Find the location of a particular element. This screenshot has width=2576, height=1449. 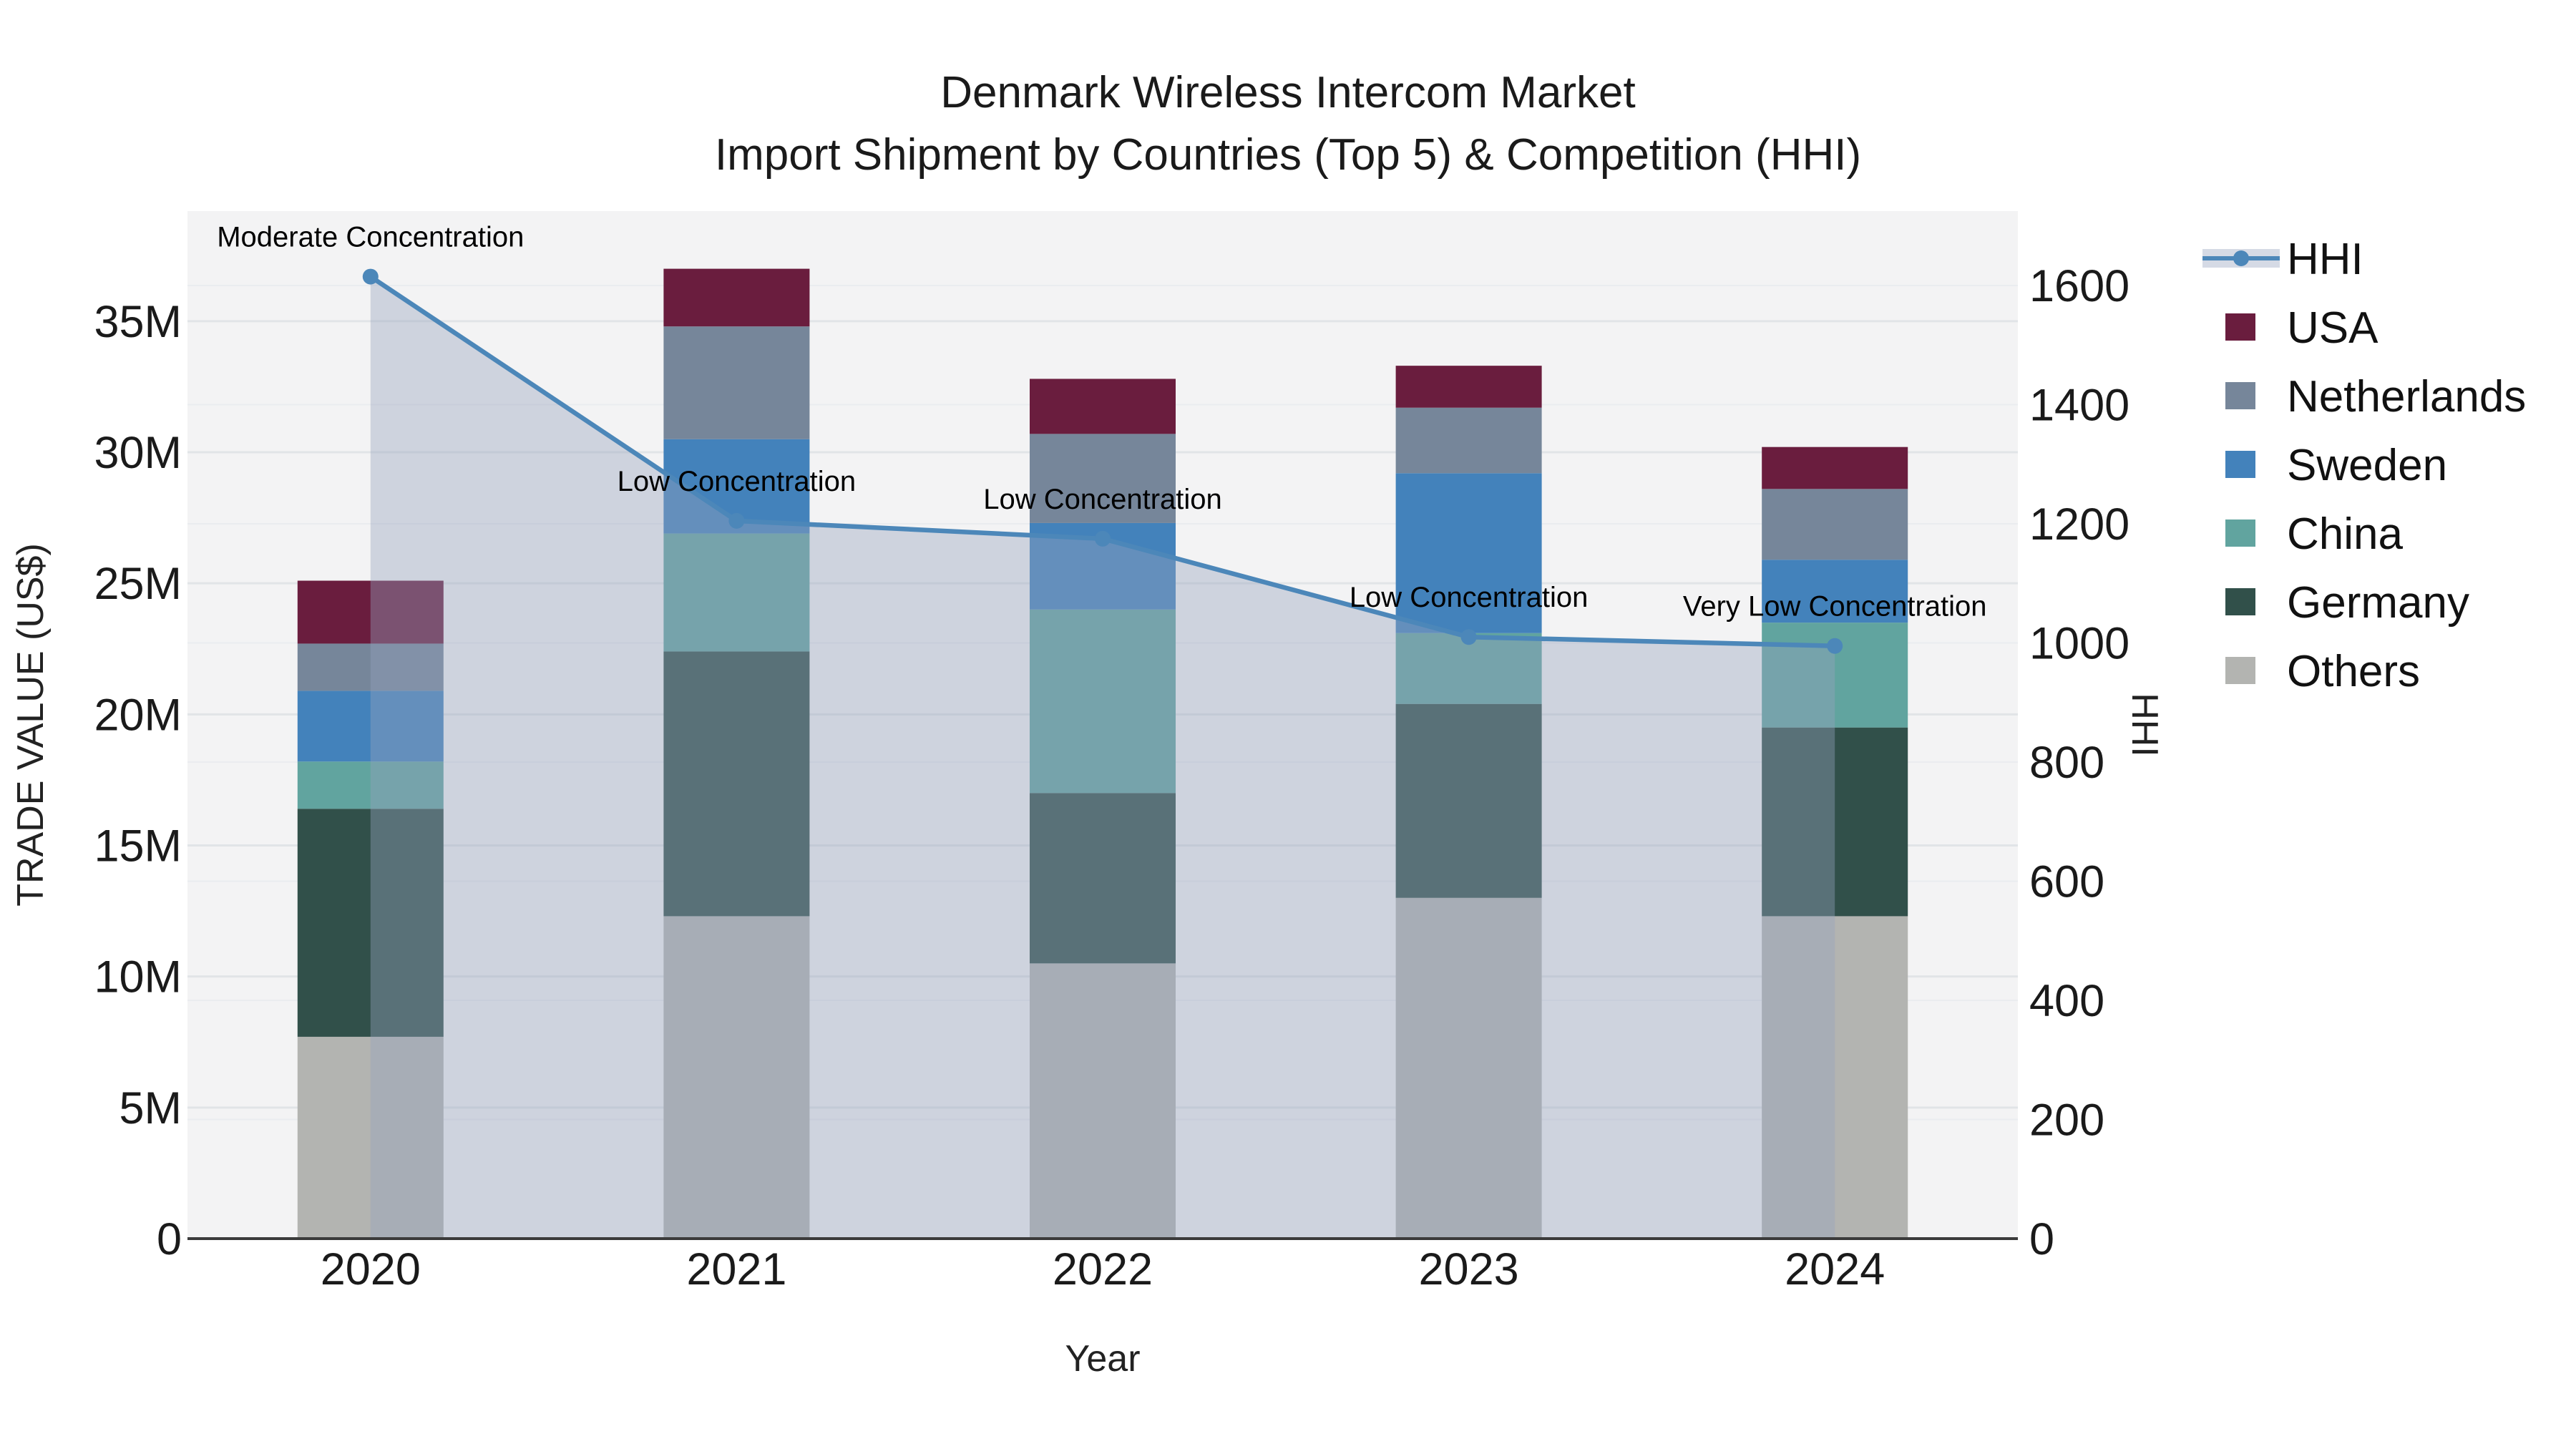

bar-segment-sweden-2024 is located at coordinates (1835, 591).